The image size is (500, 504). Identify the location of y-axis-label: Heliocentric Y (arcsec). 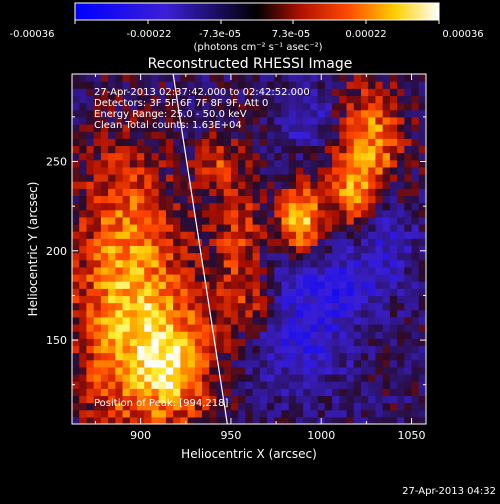
(33, 249).